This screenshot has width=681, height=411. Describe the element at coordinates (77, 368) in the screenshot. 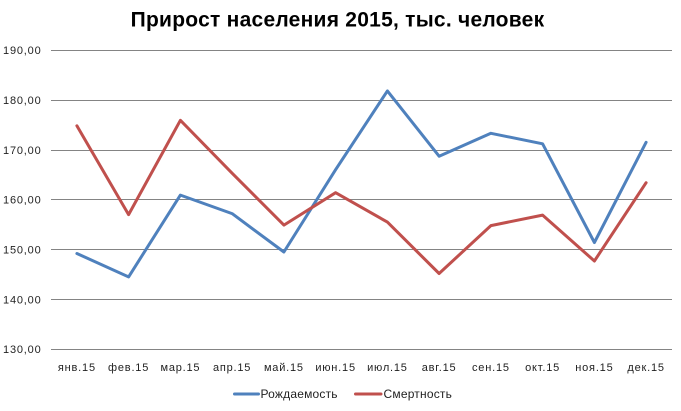

I see `svg-text: янв.15` at that location.